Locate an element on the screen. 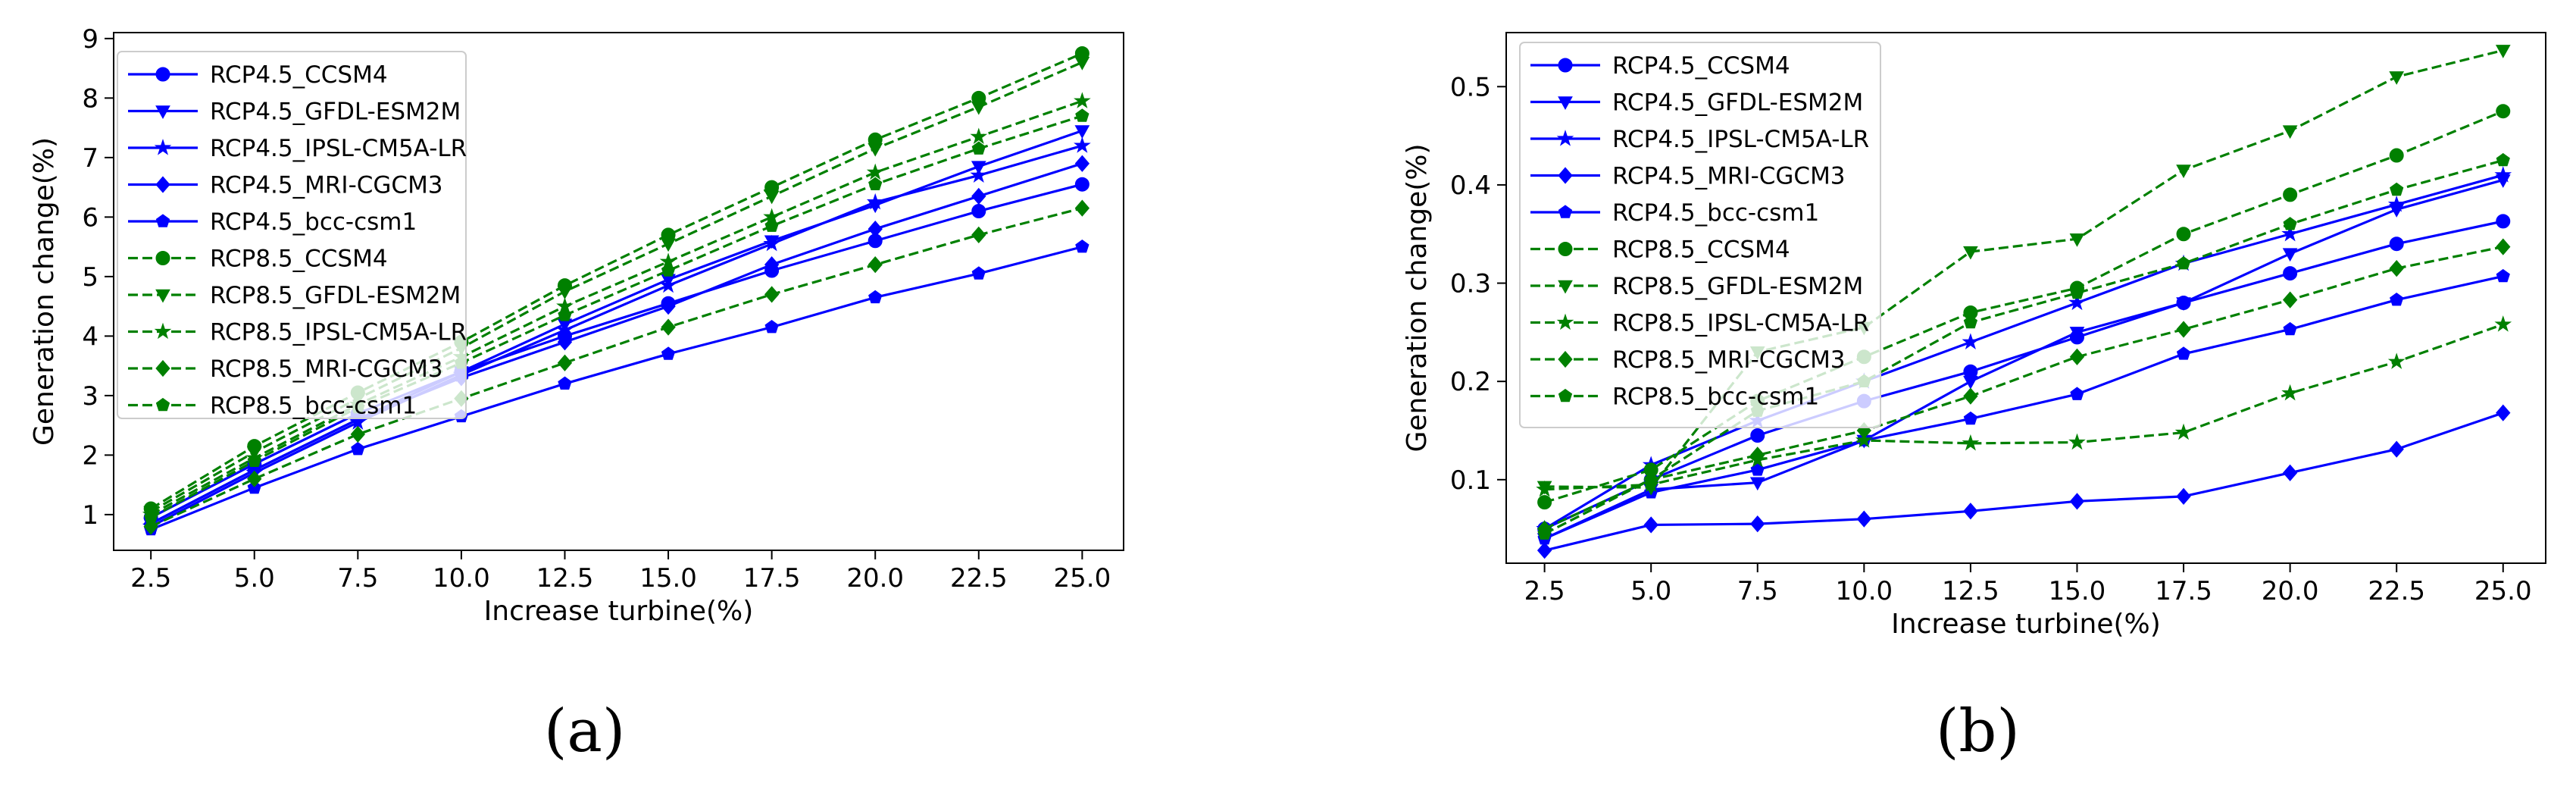 The image size is (2576, 805). series-line-rcp4-5-mri-cgcm3-b is located at coordinates (2024, 482).